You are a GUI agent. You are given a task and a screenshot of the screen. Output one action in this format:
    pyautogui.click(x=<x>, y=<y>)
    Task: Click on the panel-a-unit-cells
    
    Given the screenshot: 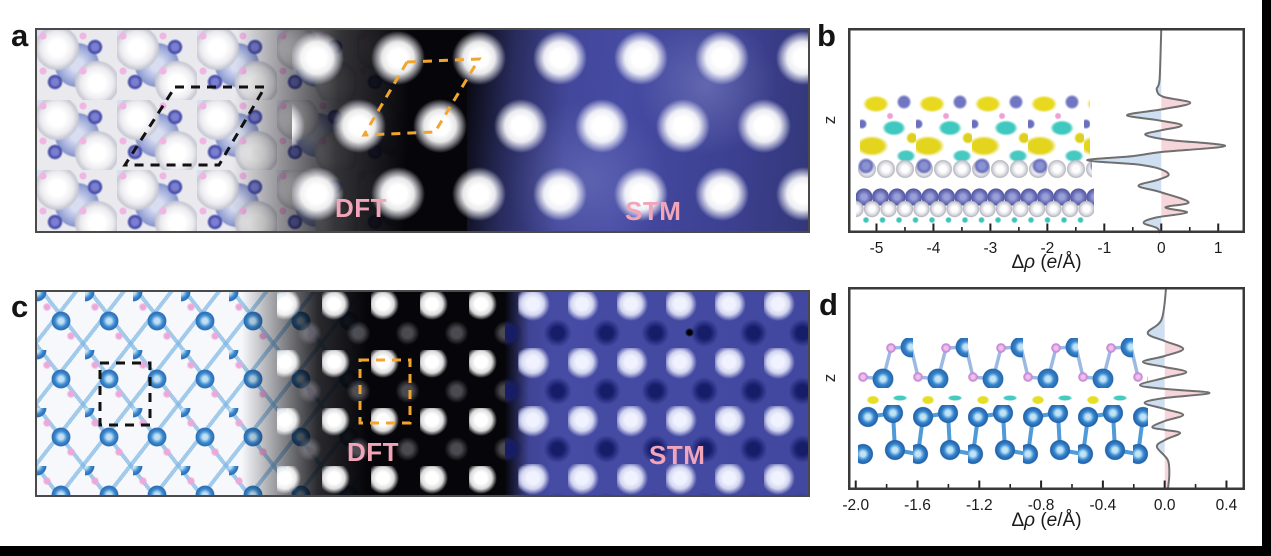 What is the action you would take?
    pyautogui.click(x=302, y=112)
    